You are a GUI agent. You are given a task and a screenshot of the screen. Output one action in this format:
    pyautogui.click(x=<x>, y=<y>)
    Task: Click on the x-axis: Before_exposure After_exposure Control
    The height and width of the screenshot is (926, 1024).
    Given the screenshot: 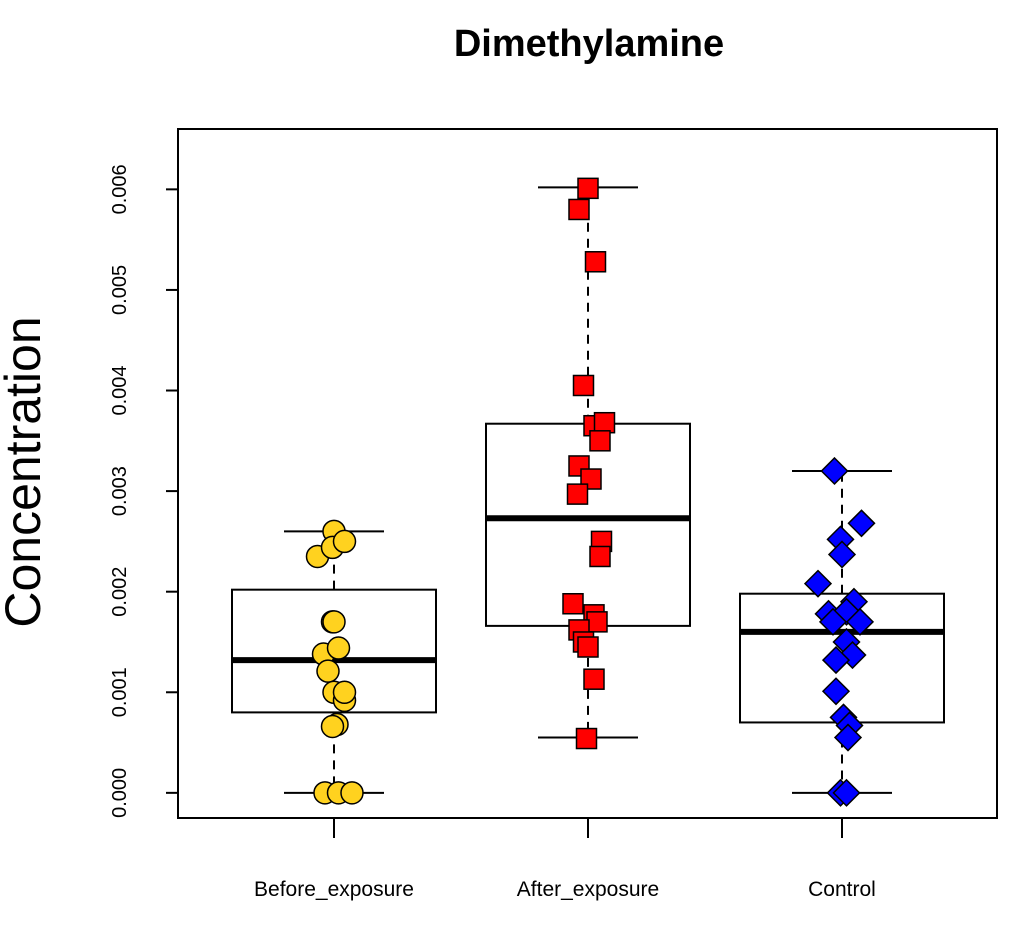 What is the action you would take?
    pyautogui.click(x=565, y=859)
    